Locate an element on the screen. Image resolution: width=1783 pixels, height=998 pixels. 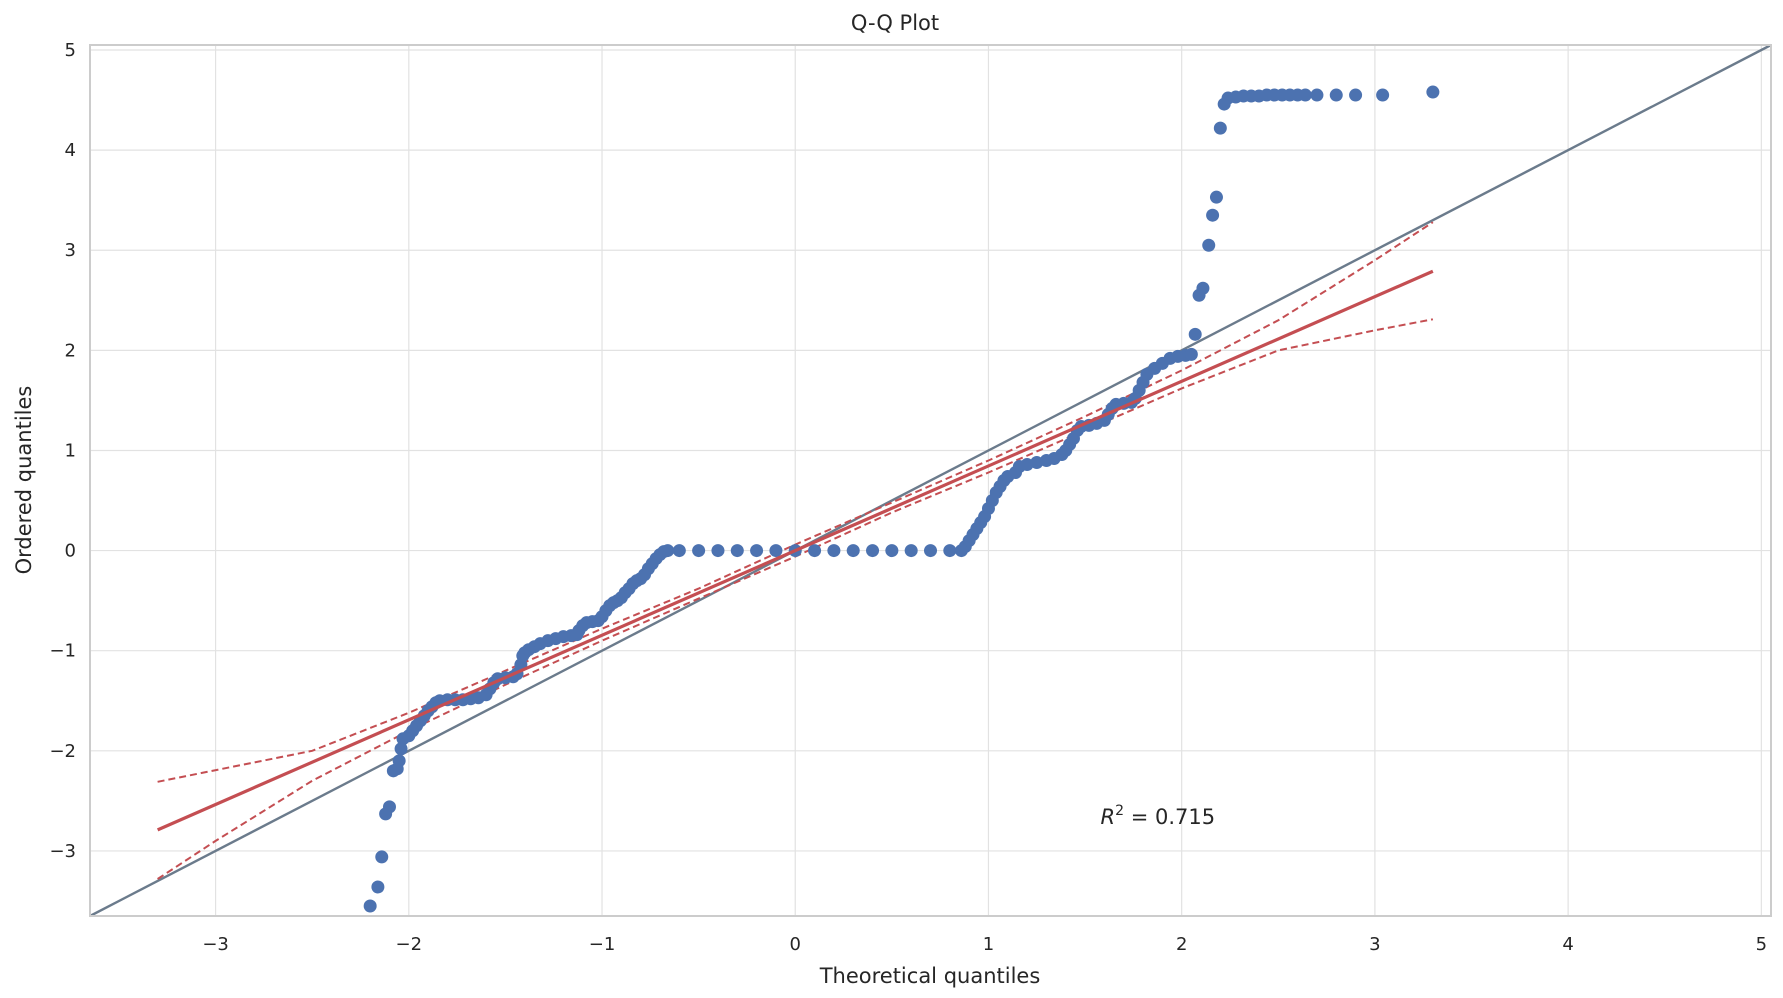
x-tick-label: 2 is located at coordinates (1181, 944).